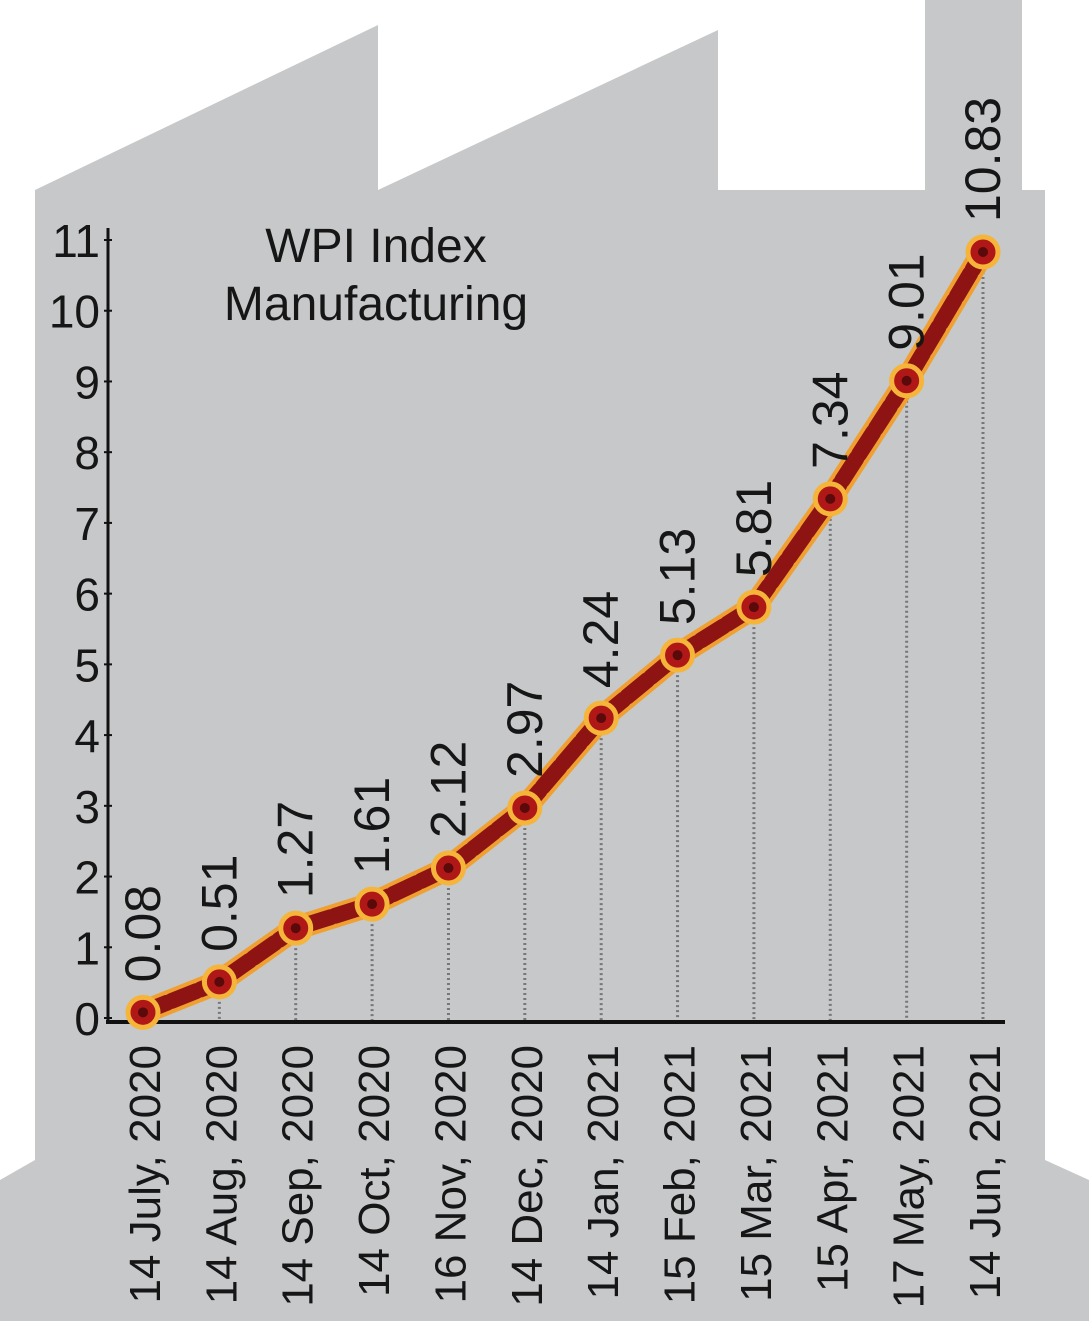 The width and height of the screenshot is (1089, 1321). I want to click on y-tick-label: 11, so click(76, 241).